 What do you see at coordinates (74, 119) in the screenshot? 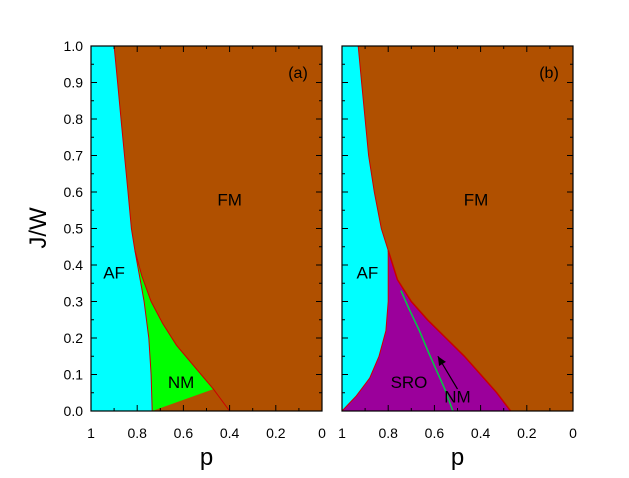
I see `y-tick-label: 0.8` at bounding box center [74, 119].